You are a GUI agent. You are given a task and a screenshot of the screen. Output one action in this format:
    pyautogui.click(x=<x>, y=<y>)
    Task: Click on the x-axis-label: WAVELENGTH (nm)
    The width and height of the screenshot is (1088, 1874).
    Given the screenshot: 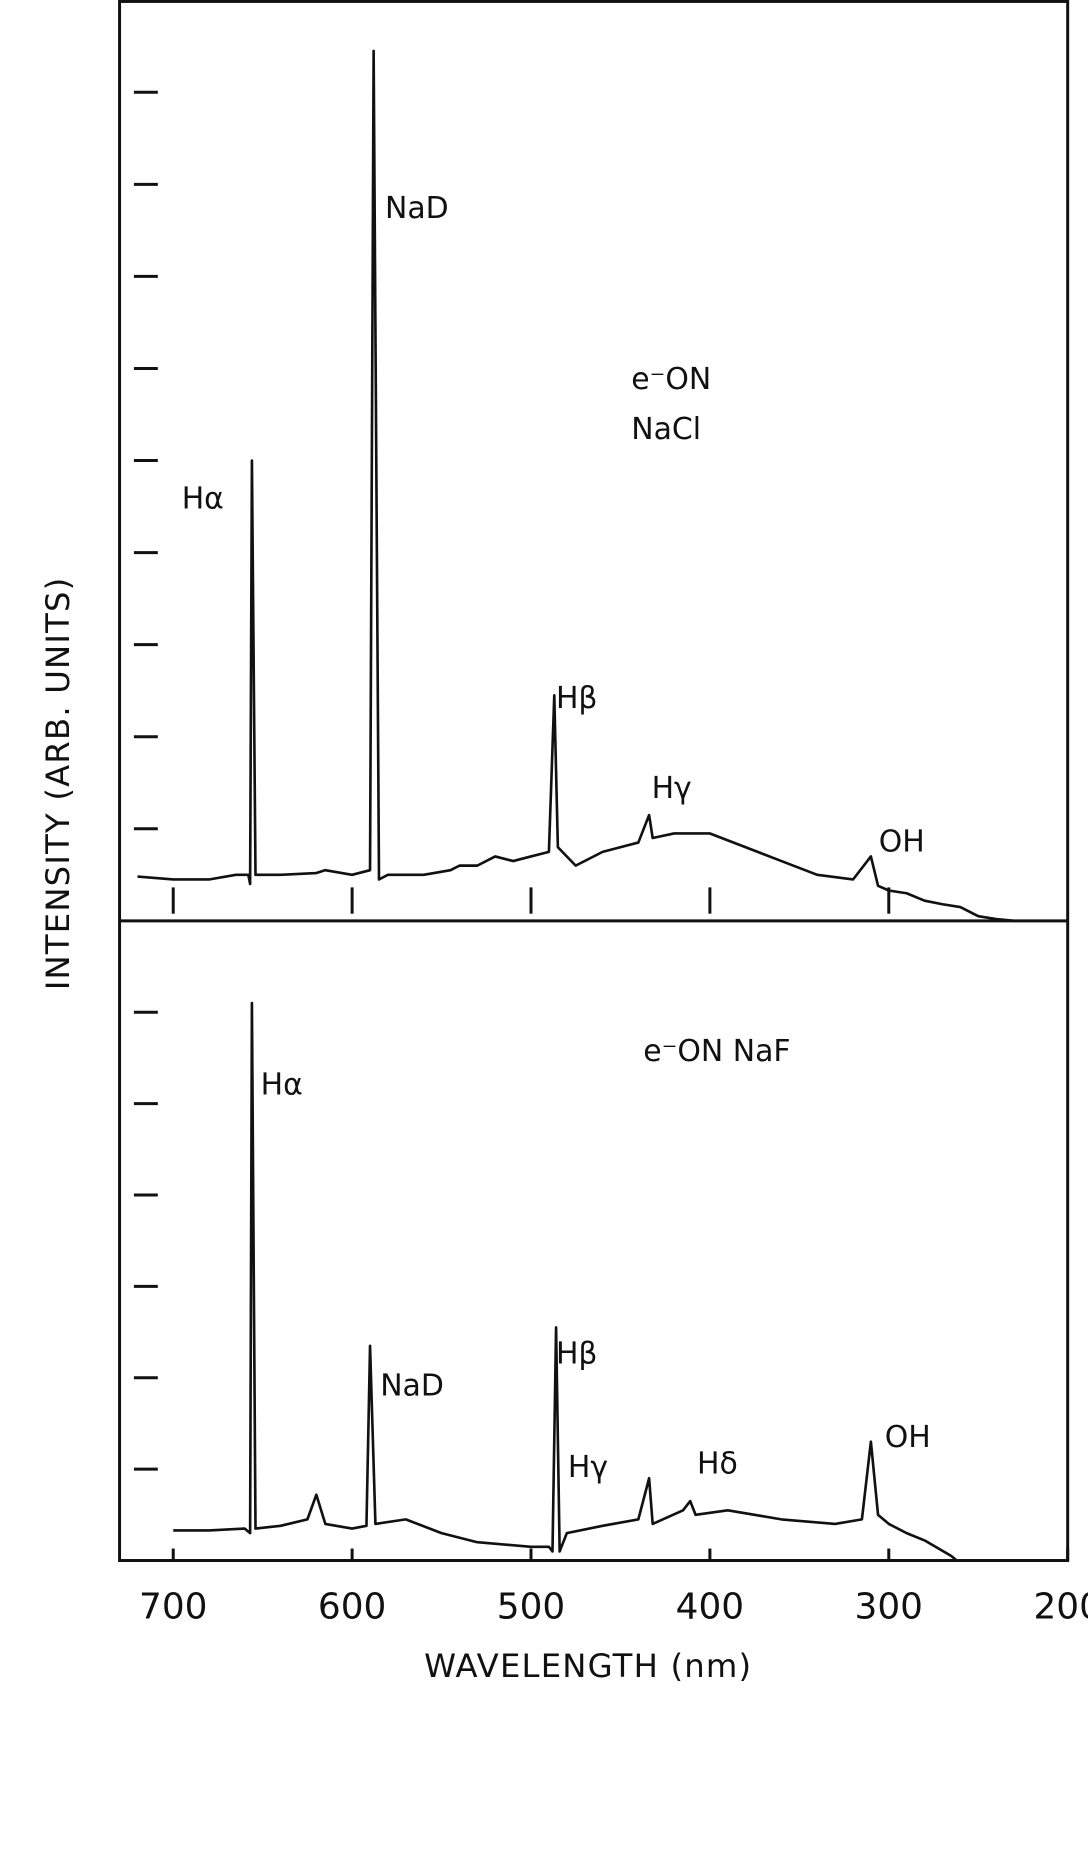 What is the action you would take?
    pyautogui.click(x=588, y=1666)
    